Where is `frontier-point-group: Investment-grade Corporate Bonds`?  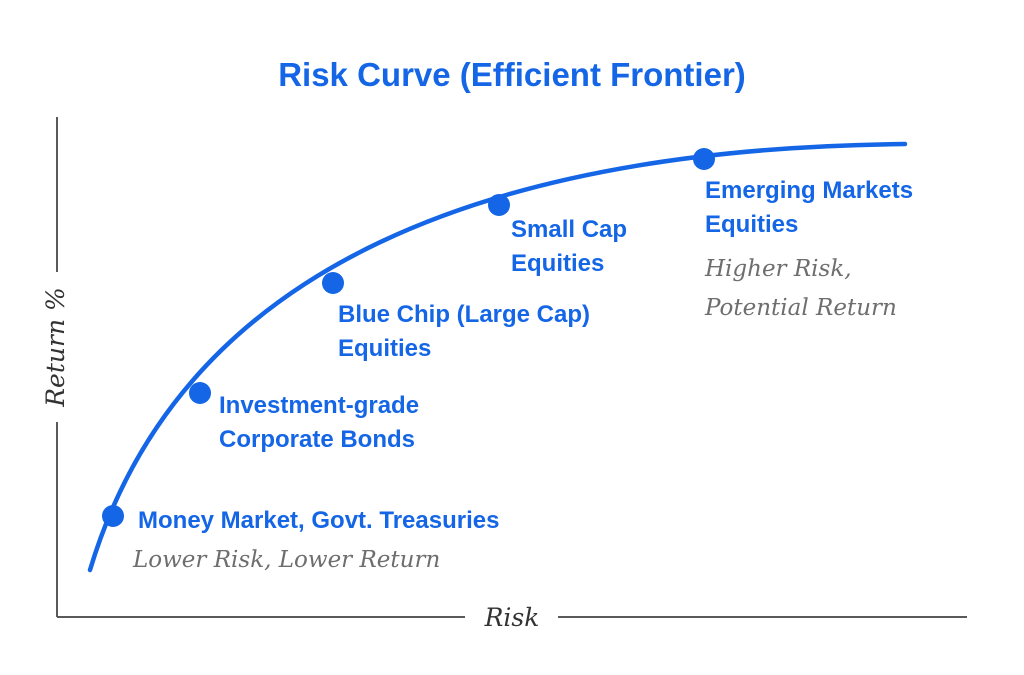 frontier-point-group: Investment-grade Corporate Bonds is located at coordinates (304, 417).